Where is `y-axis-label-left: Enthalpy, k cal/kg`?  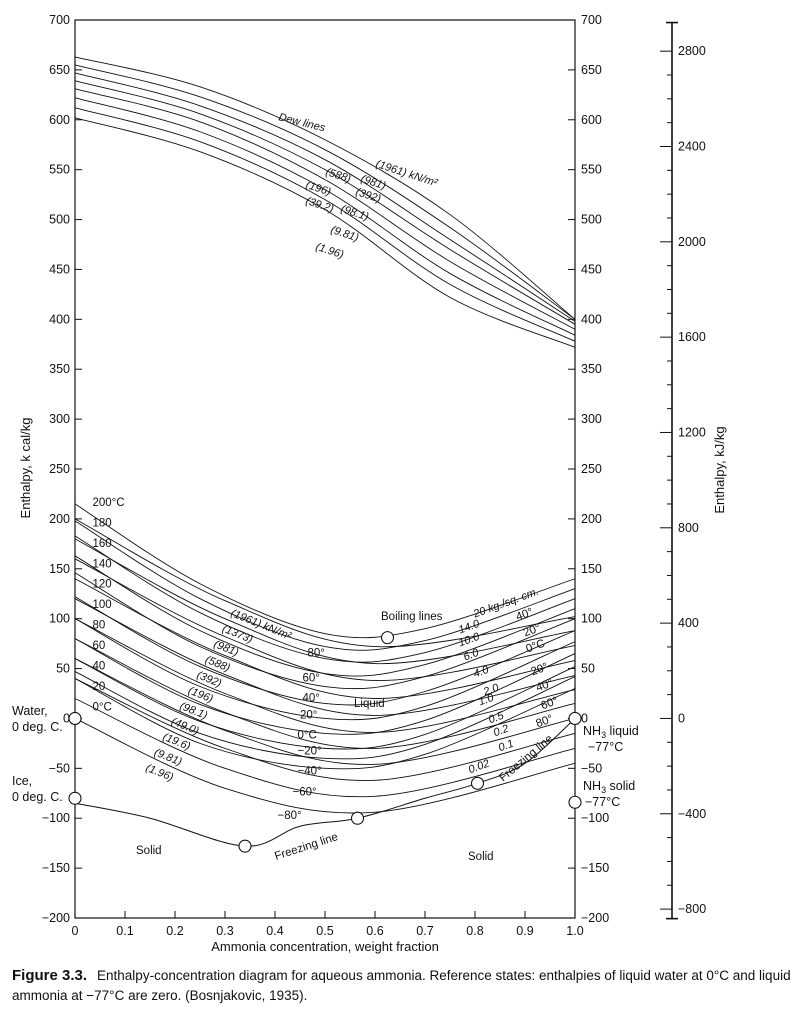 y-axis-label-left: Enthalpy, k cal/kg is located at coordinates (25, 468).